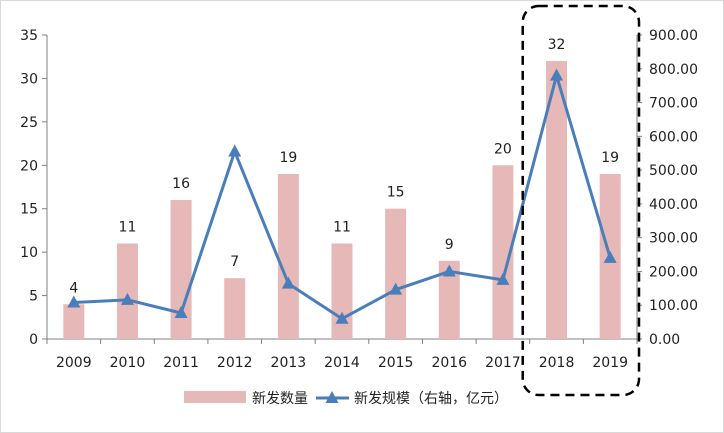 This screenshot has width=724, height=433. I want to click on bar-data-label: 16, so click(181, 184).